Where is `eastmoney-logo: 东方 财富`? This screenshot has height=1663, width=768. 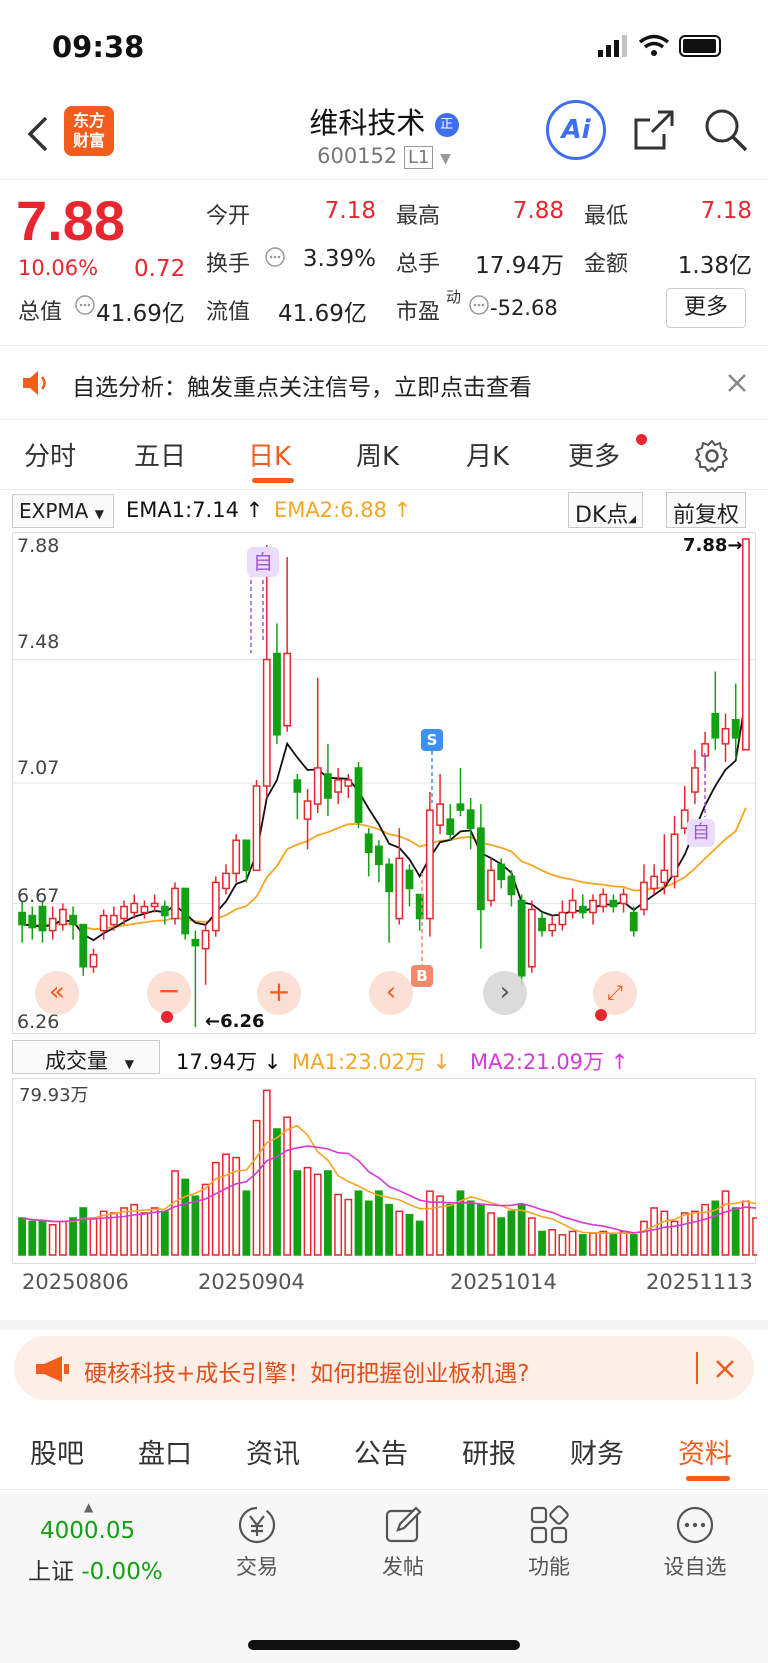 eastmoney-logo: 东方 财富 is located at coordinates (89, 131).